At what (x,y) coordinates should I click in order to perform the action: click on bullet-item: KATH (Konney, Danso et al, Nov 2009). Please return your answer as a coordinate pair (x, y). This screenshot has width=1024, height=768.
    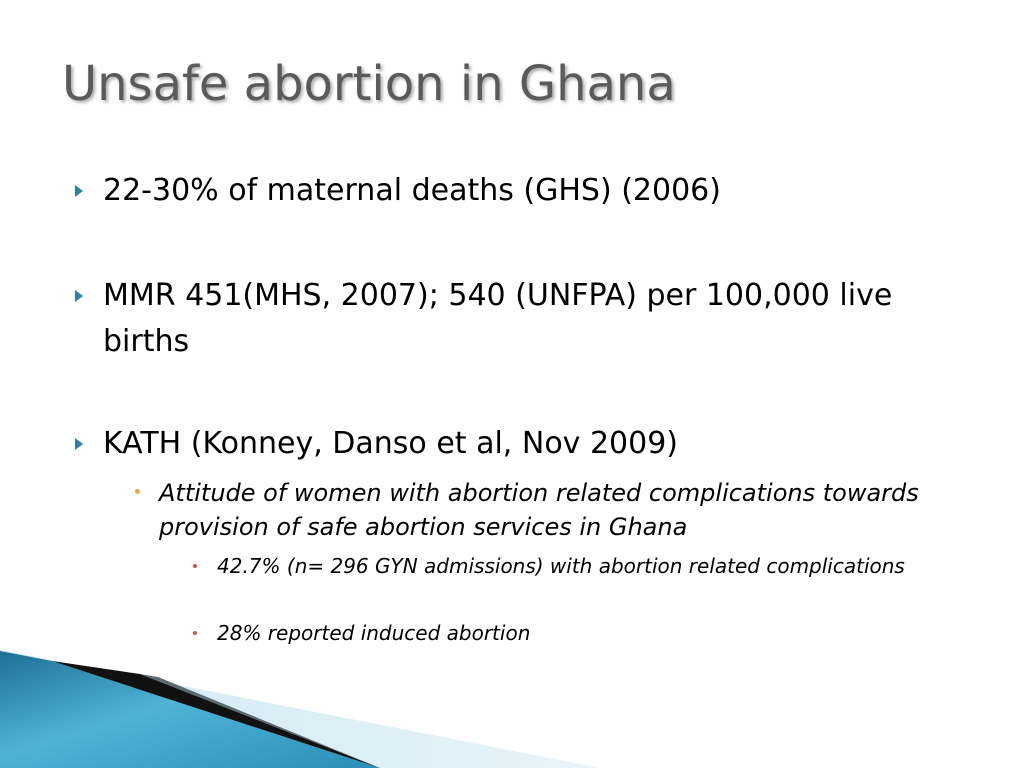
    Looking at the image, I should click on (489, 444).